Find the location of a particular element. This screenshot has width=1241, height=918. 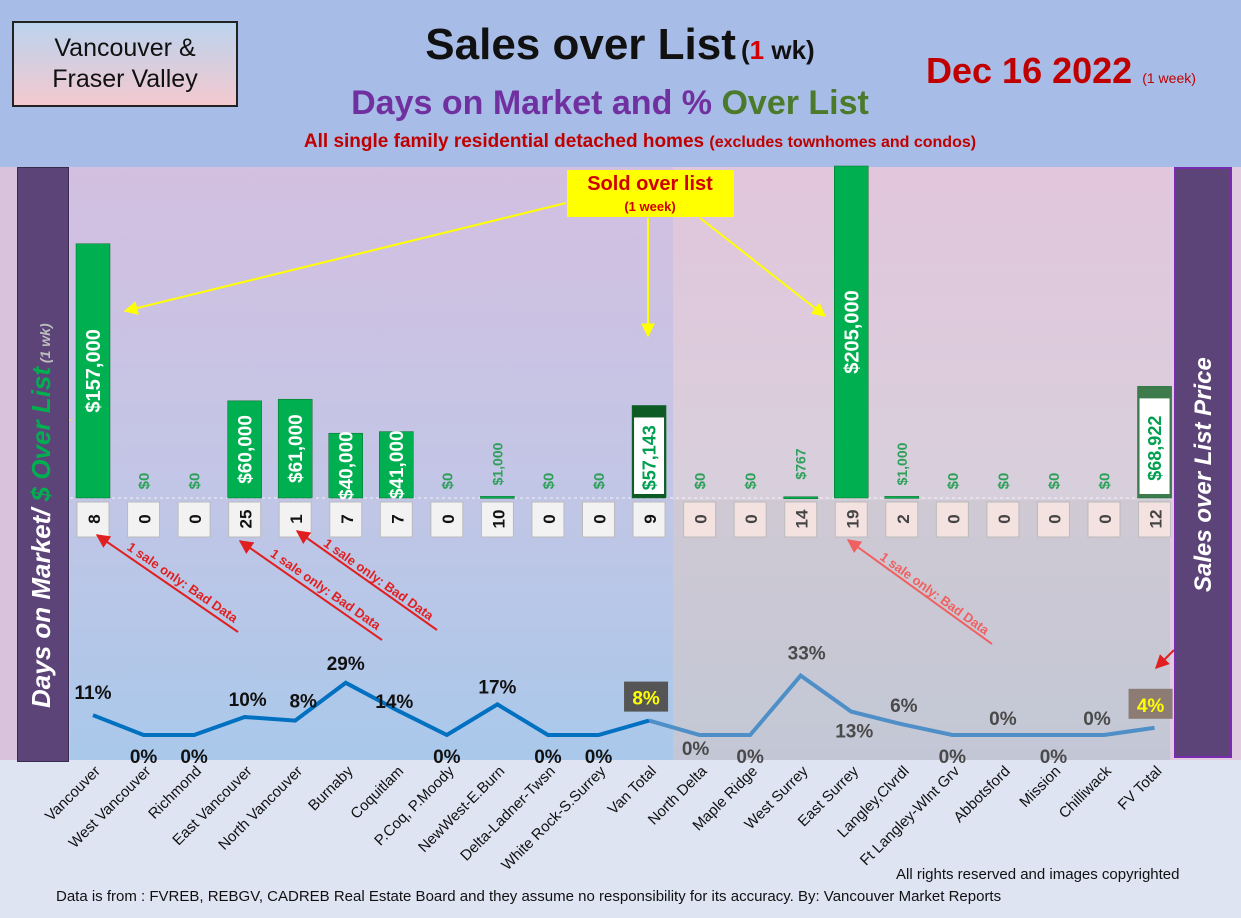

pct-label: 17% is located at coordinates (497, 687).